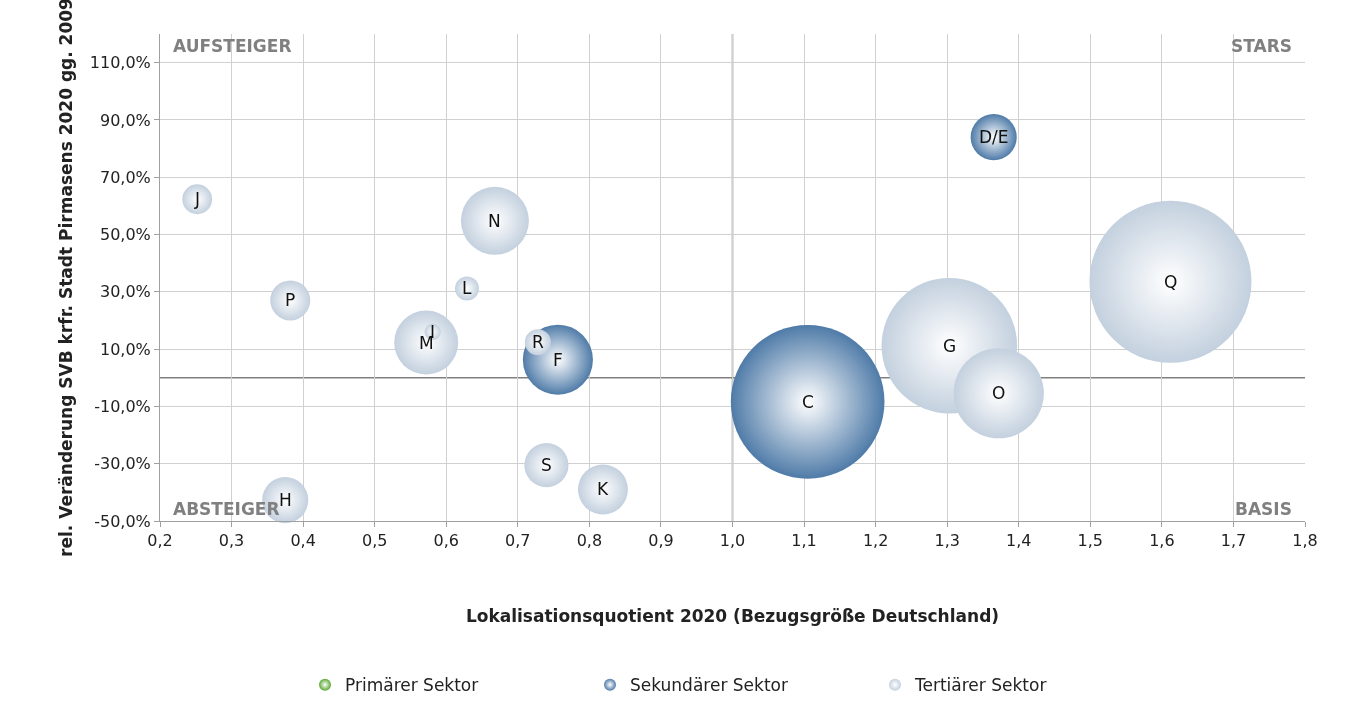 The height and width of the screenshot is (715, 1346). I want to click on annotation: P, so click(290, 300).